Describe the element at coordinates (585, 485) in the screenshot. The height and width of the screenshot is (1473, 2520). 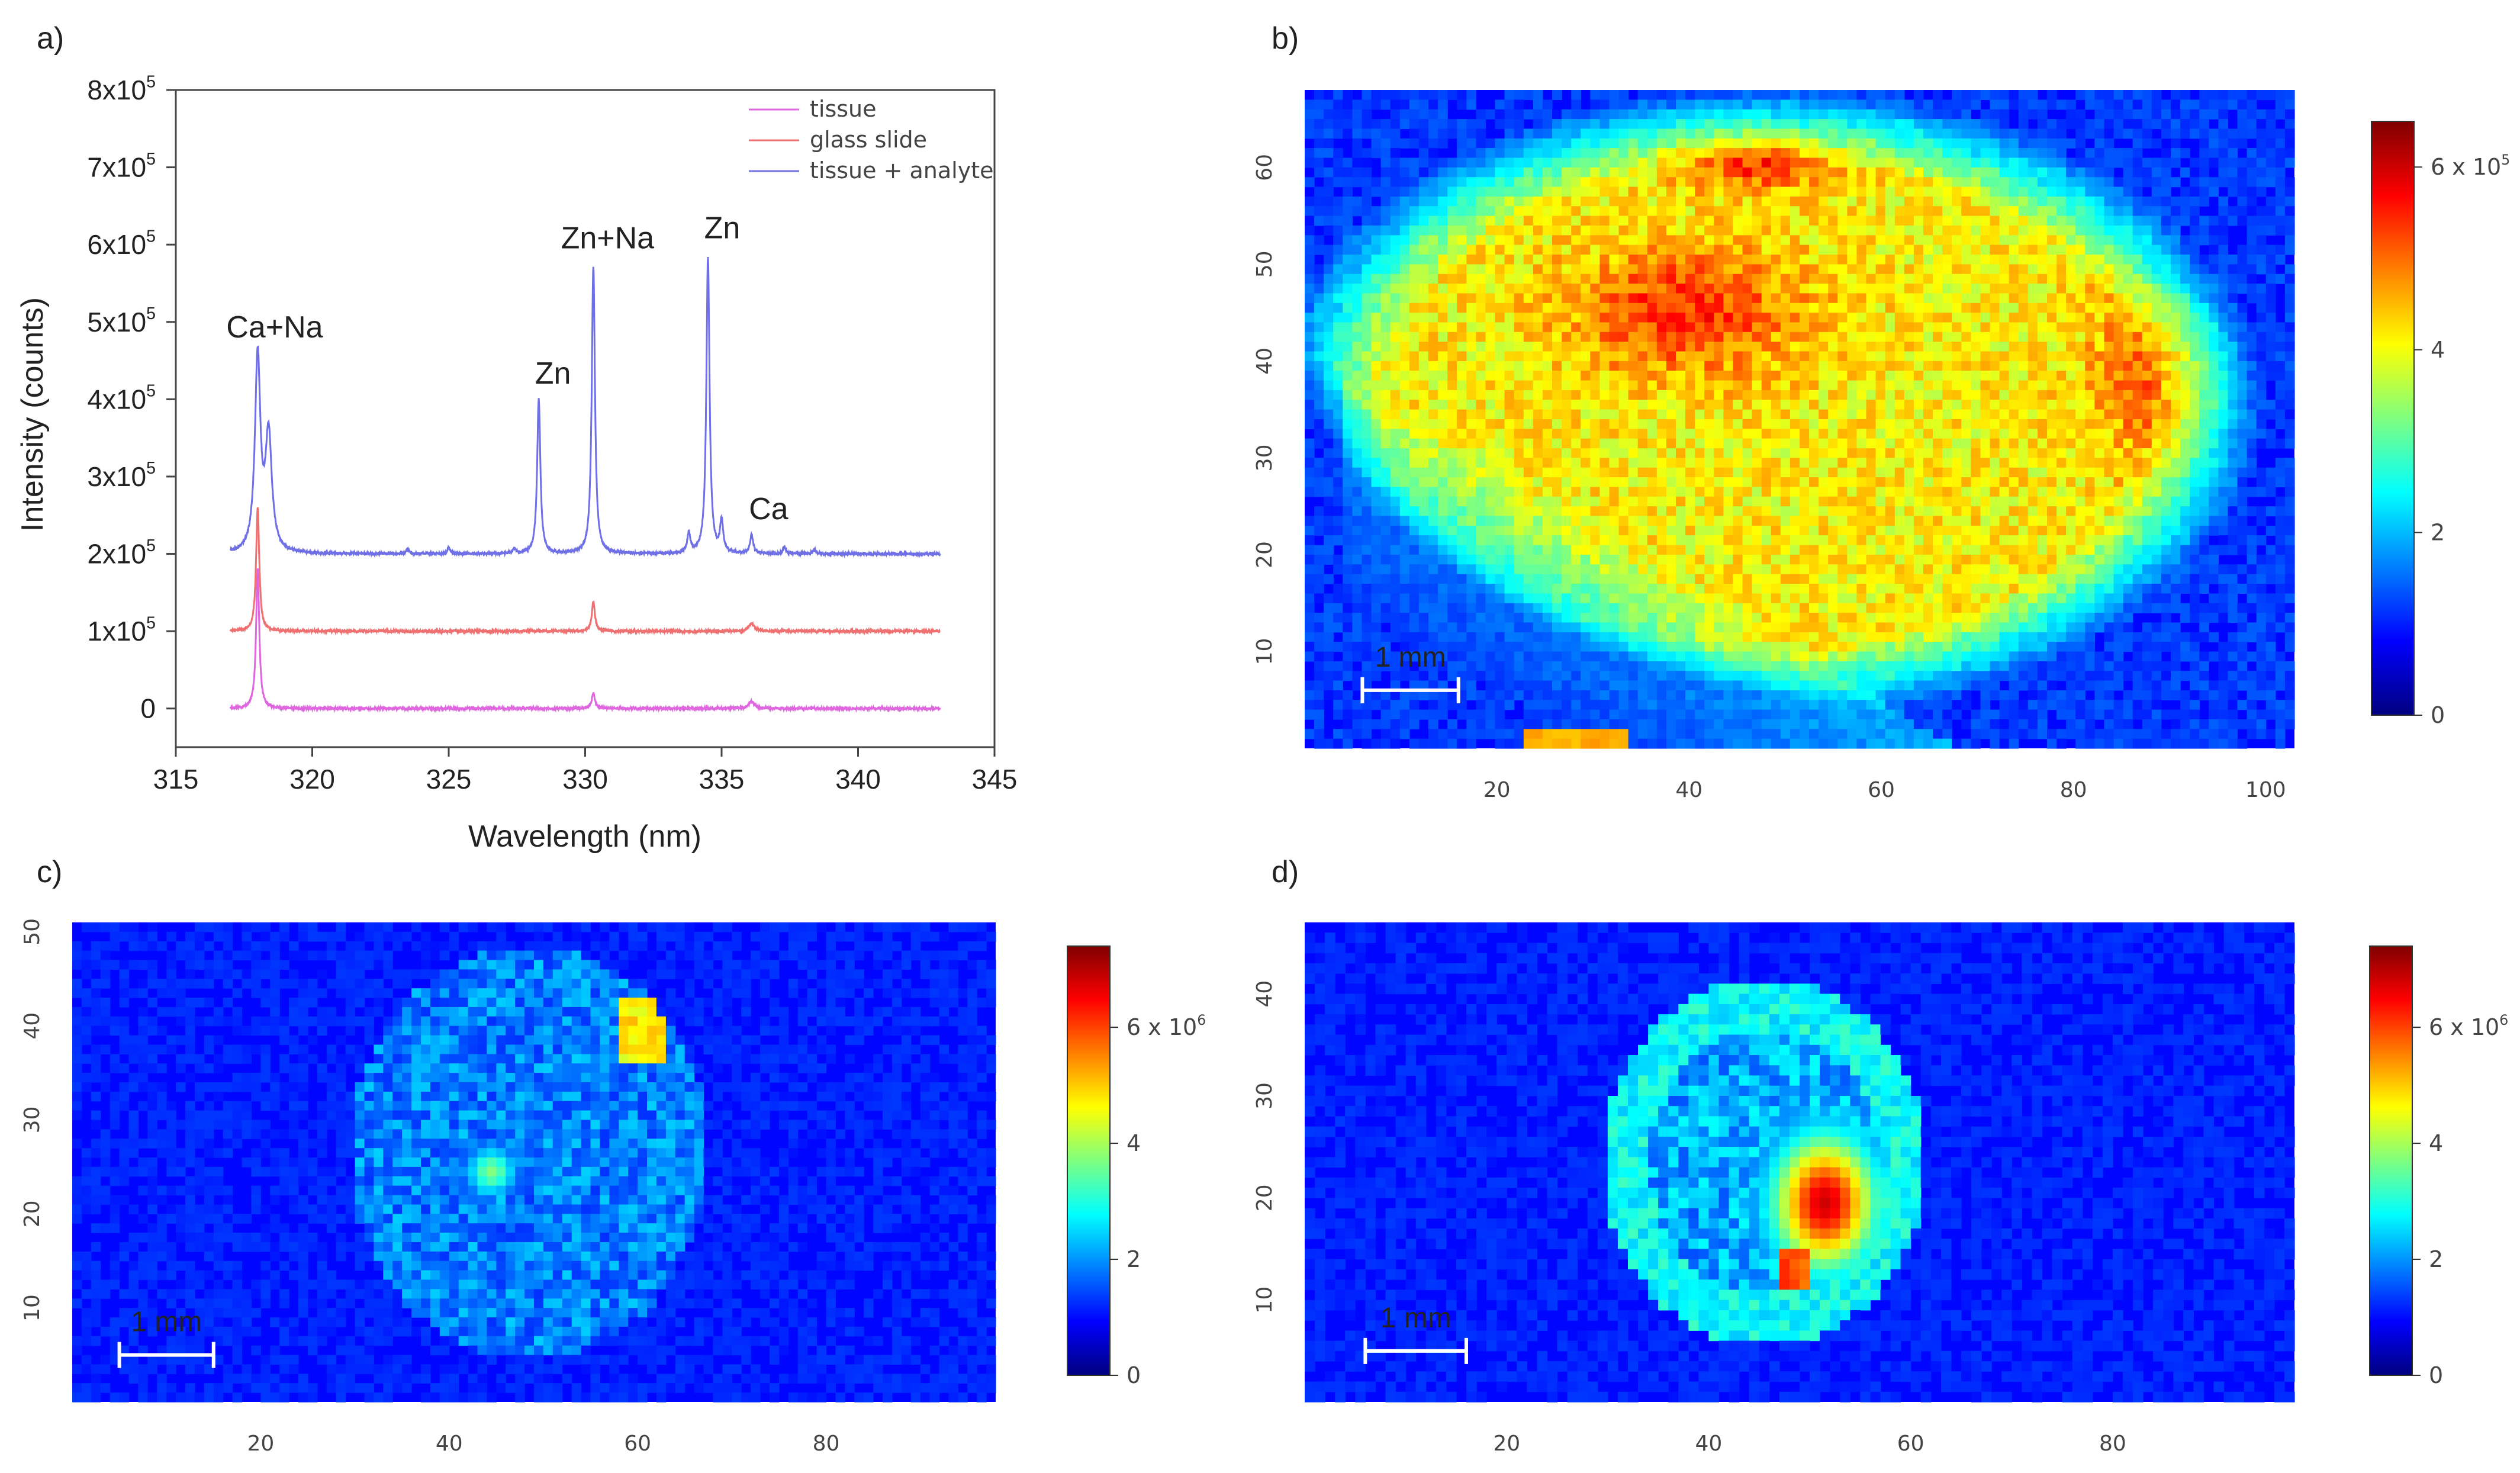
I see `spectrum-series` at that location.